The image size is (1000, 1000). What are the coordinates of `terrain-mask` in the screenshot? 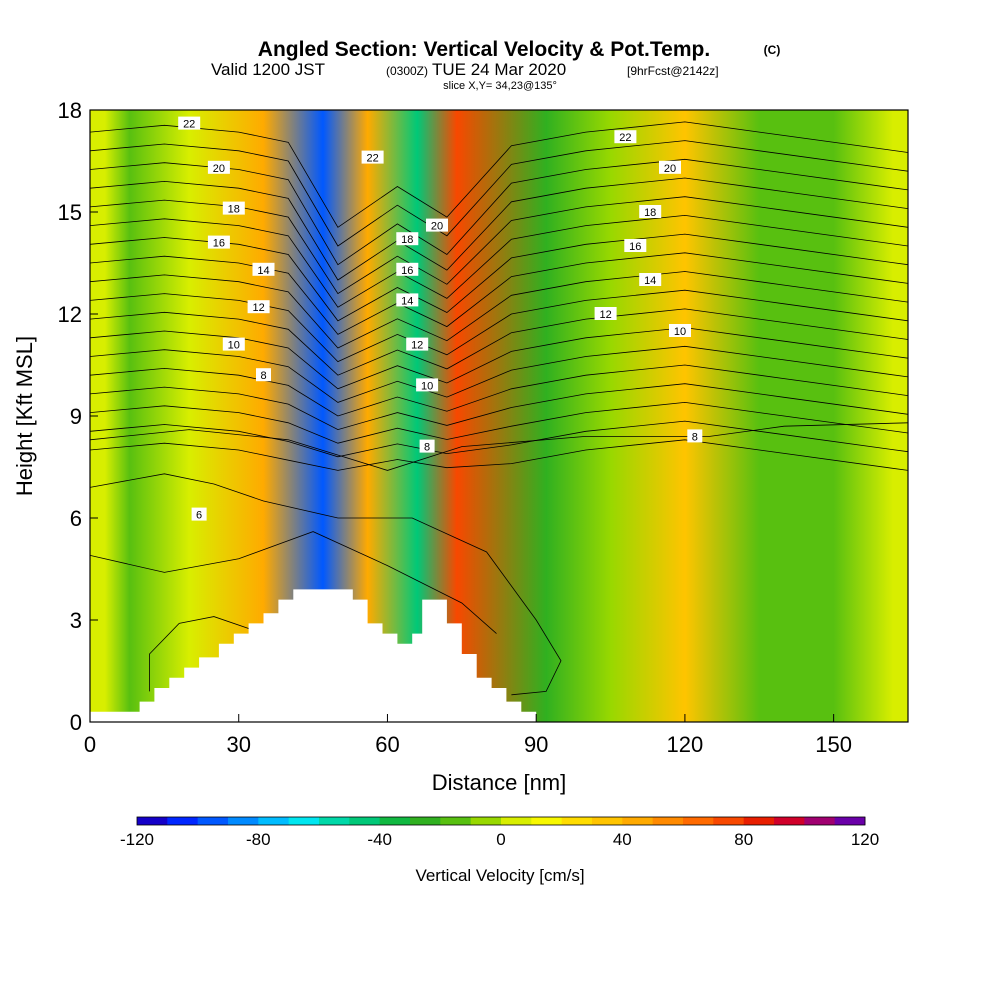 It's located at (313, 655).